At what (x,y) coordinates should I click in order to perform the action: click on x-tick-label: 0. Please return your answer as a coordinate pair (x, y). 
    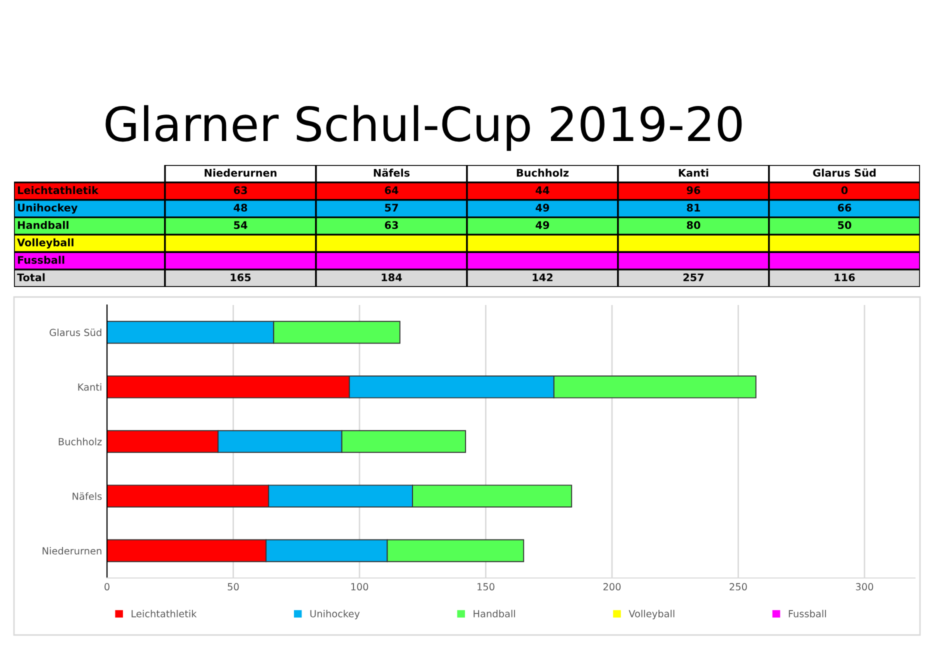
    Looking at the image, I should click on (107, 586).